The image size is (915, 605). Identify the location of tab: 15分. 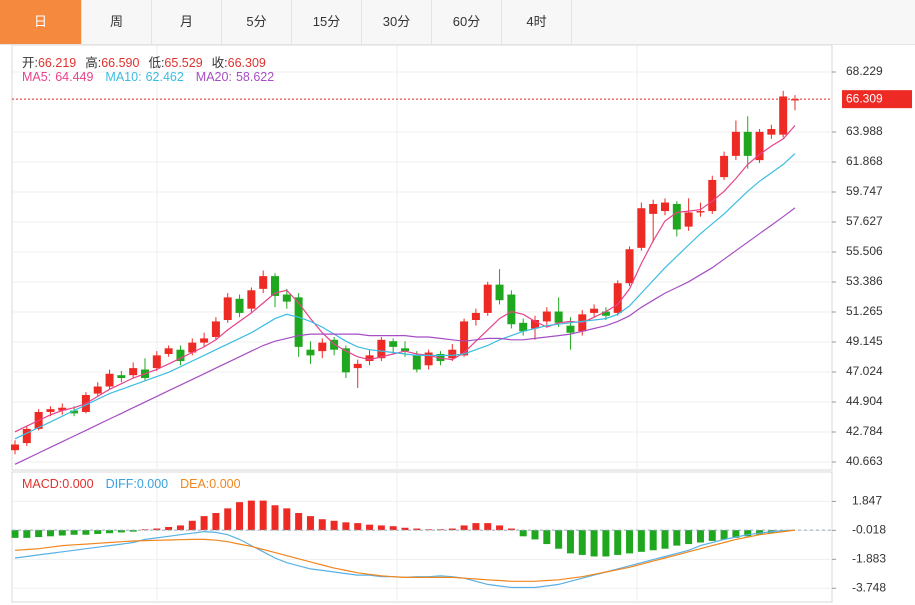
(327, 22).